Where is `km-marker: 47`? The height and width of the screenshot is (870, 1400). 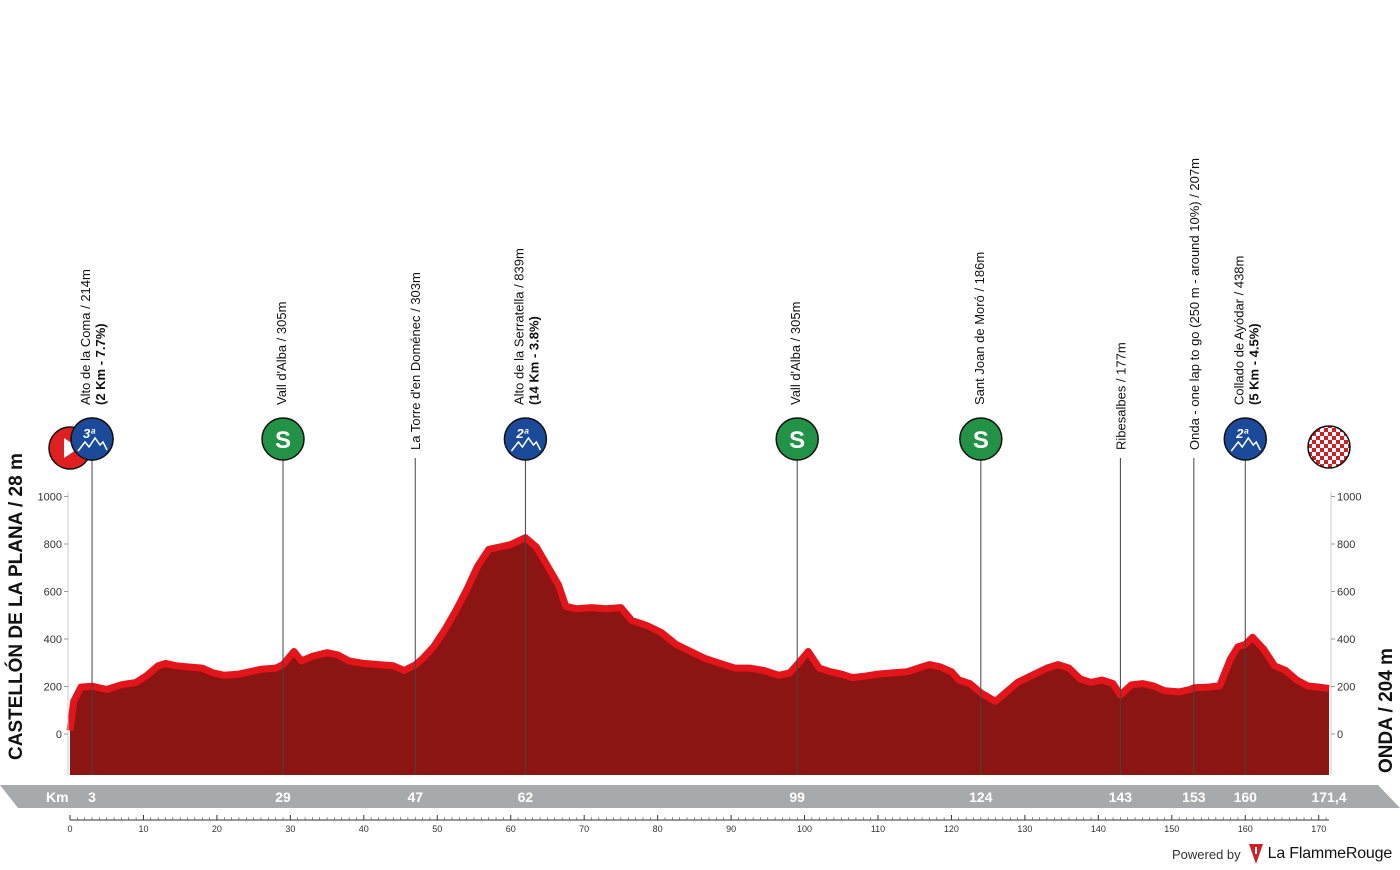
km-marker: 47 is located at coordinates (415, 797).